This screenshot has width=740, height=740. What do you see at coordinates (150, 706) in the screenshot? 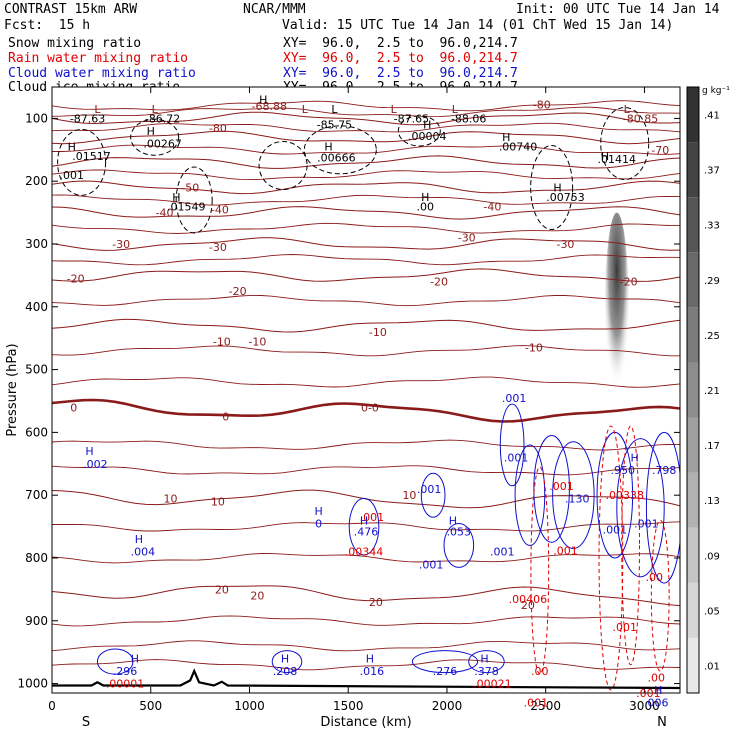
I see `x-tick-label: 500` at bounding box center [150, 706].